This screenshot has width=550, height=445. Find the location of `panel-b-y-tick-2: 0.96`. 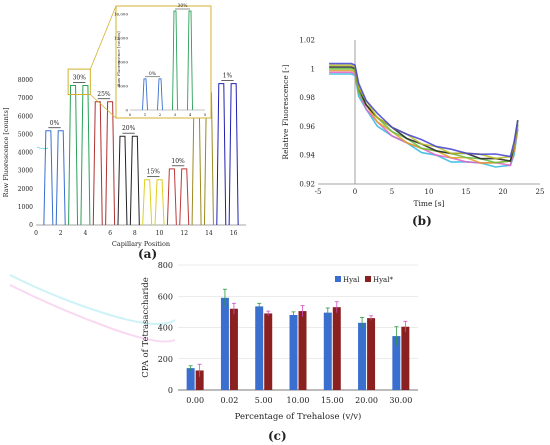

panel-b-y-tick-2: 0.96 is located at coordinates (307, 127).